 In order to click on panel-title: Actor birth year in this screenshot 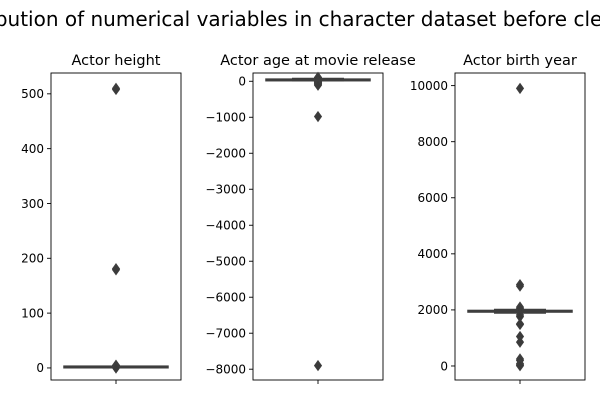, I will do `click(520, 61)`.